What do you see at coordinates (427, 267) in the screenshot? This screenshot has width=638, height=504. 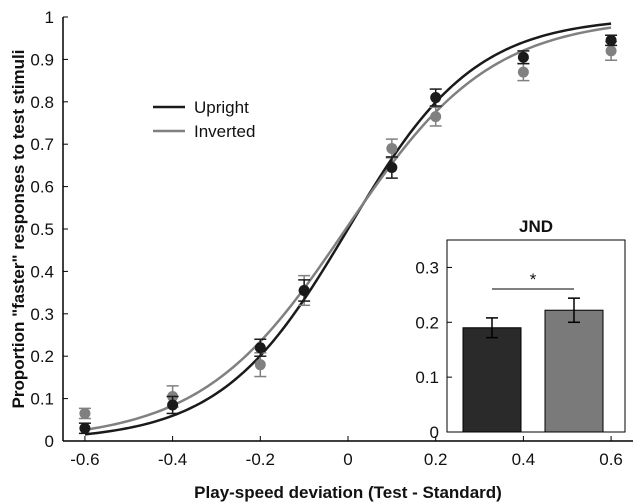 I see `inset-y-tick-label: 0.3` at bounding box center [427, 267].